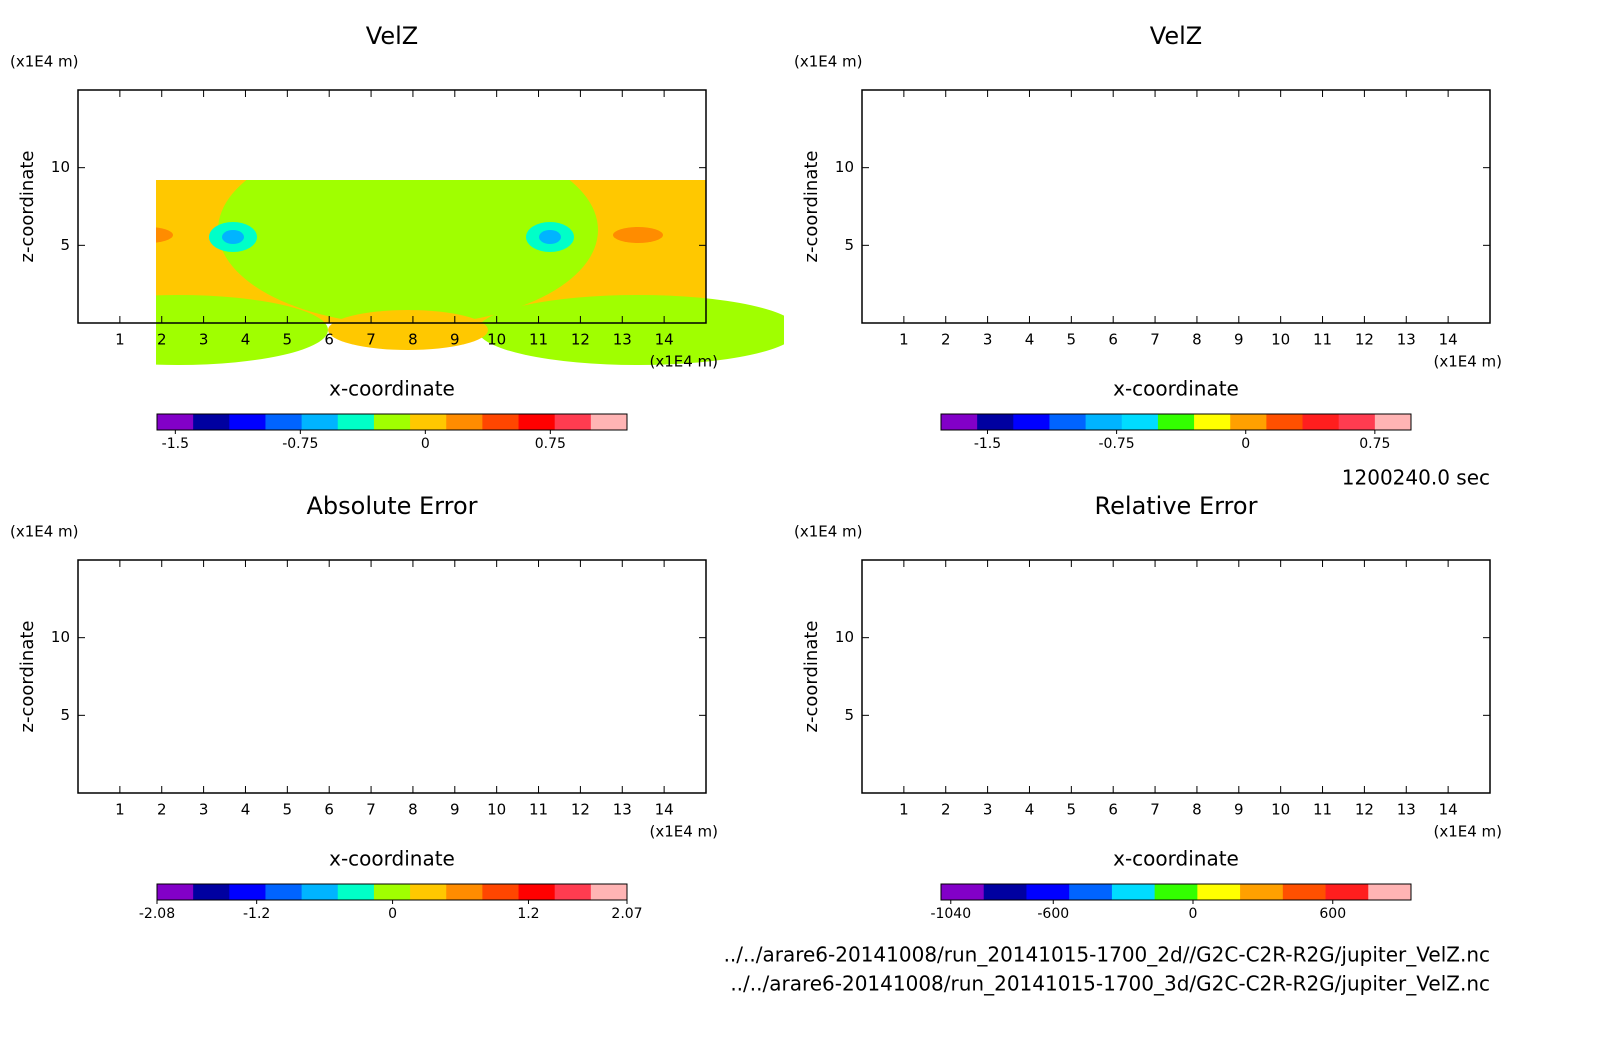 The width and height of the screenshot is (1604, 1054). What do you see at coordinates (1182, 675) in the screenshot?
I see `contour-field` at bounding box center [1182, 675].